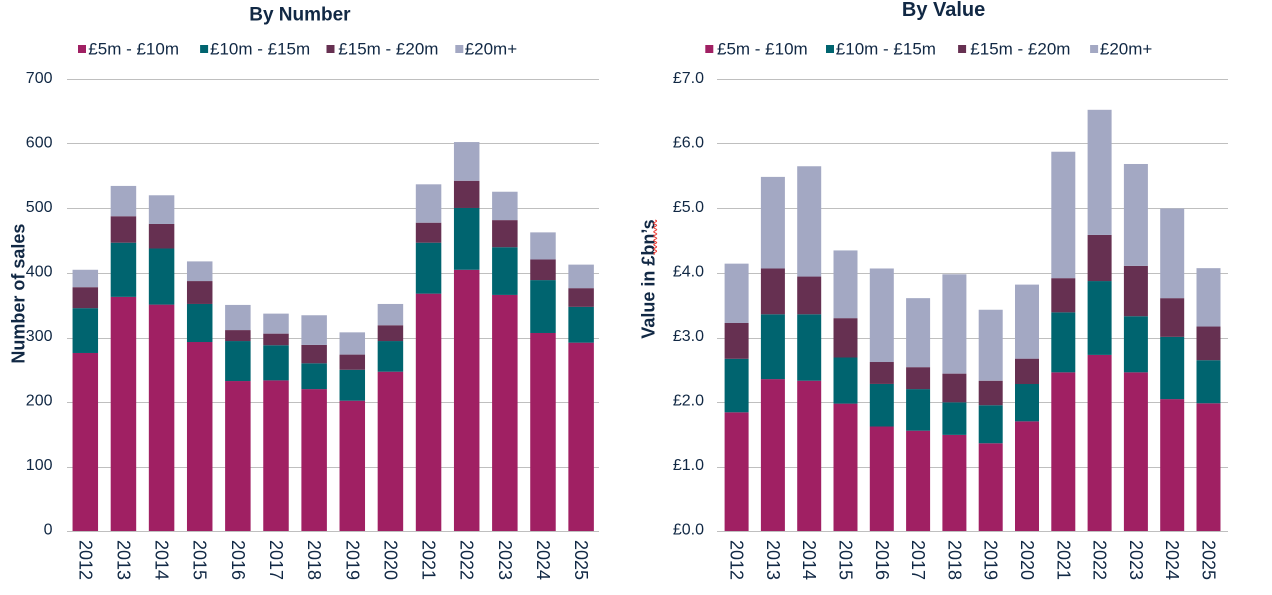  What do you see at coordinates (688, 336) in the screenshot?
I see `svg-text: £3.0` at bounding box center [688, 336].